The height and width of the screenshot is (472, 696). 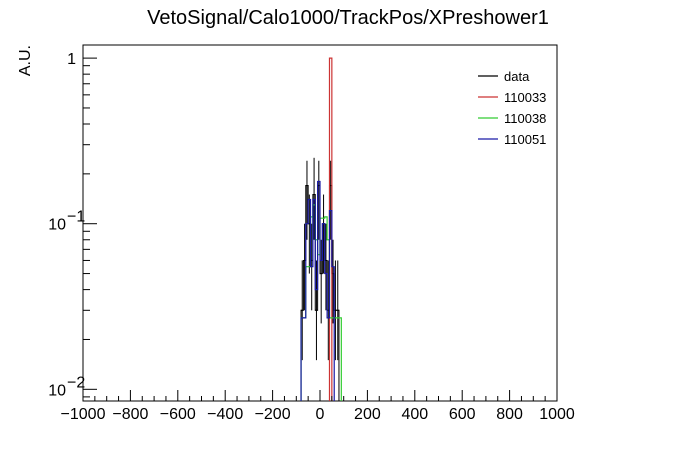 What do you see at coordinates (509, 414) in the screenshot?
I see `x-tick-label: 800` at bounding box center [509, 414].